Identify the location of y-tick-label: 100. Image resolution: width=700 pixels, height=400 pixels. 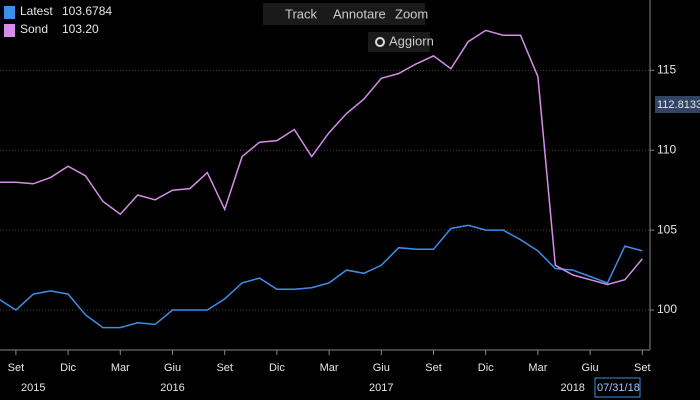
(667, 309).